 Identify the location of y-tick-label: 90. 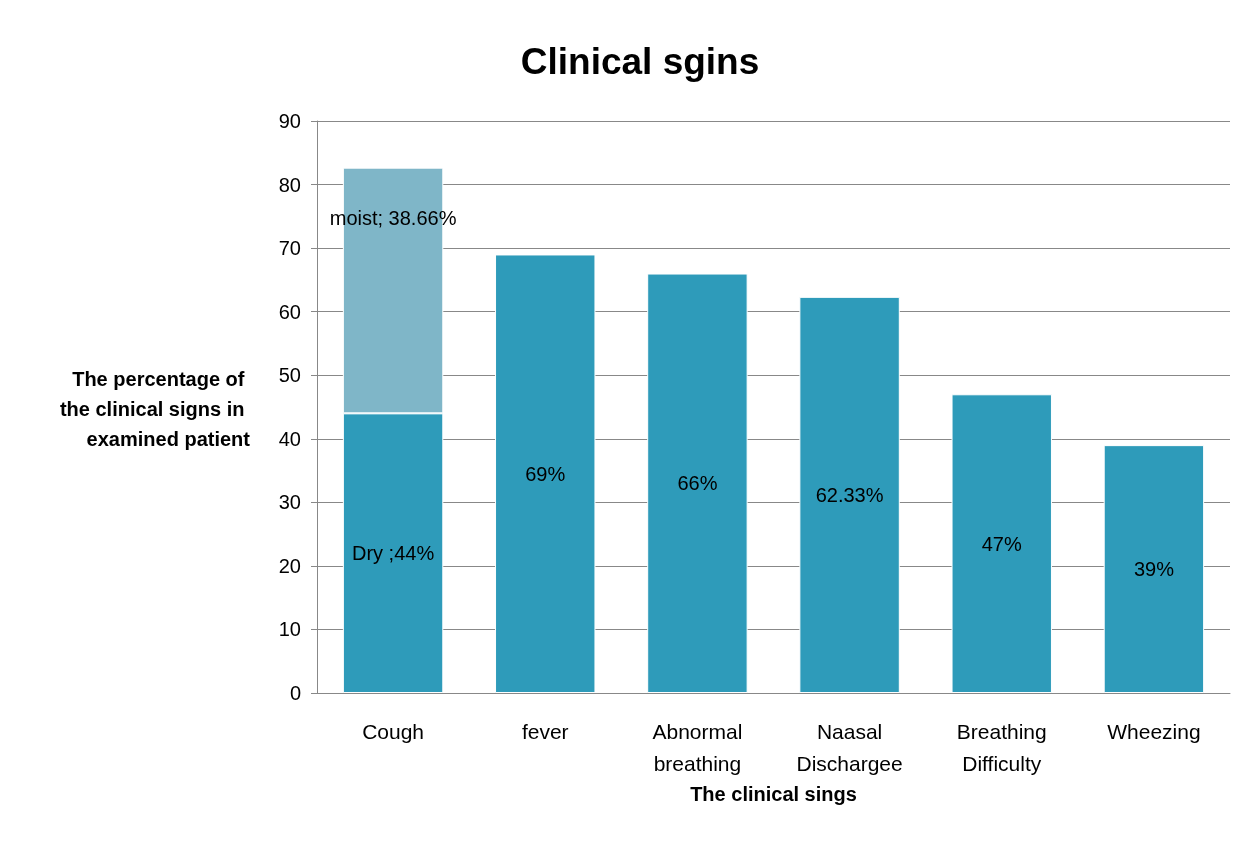
(289, 121).